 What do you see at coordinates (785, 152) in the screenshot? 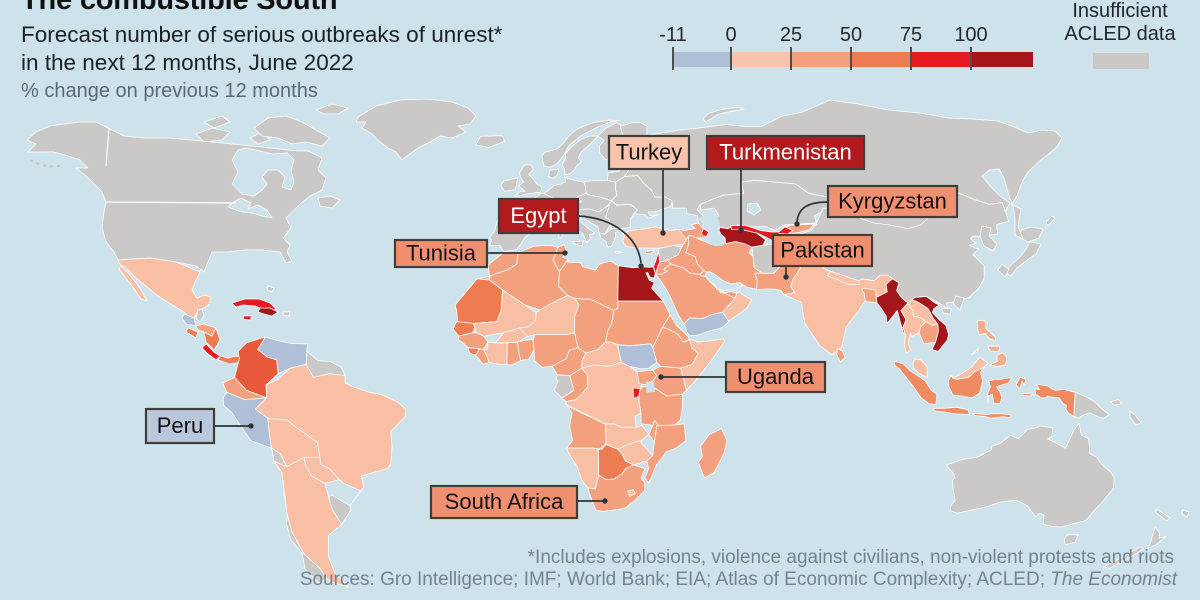
I see `svg-text: Turkmenistan` at bounding box center [785, 152].